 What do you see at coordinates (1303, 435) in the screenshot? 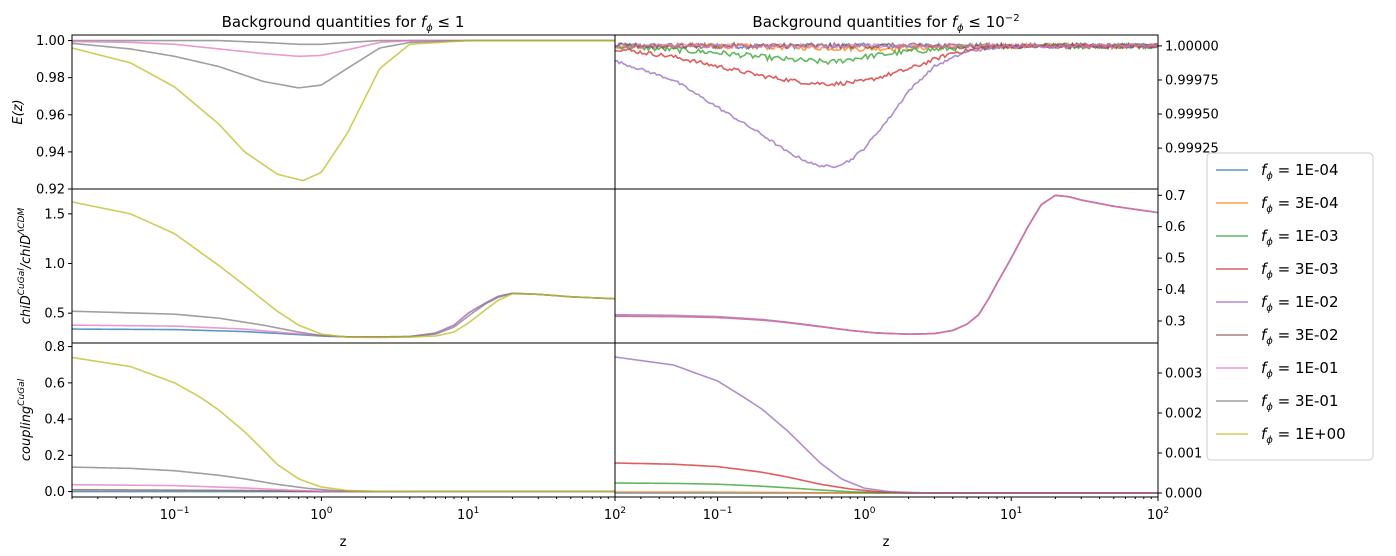
I see `legend-label: fϕ = 1E+00` at bounding box center [1303, 435].